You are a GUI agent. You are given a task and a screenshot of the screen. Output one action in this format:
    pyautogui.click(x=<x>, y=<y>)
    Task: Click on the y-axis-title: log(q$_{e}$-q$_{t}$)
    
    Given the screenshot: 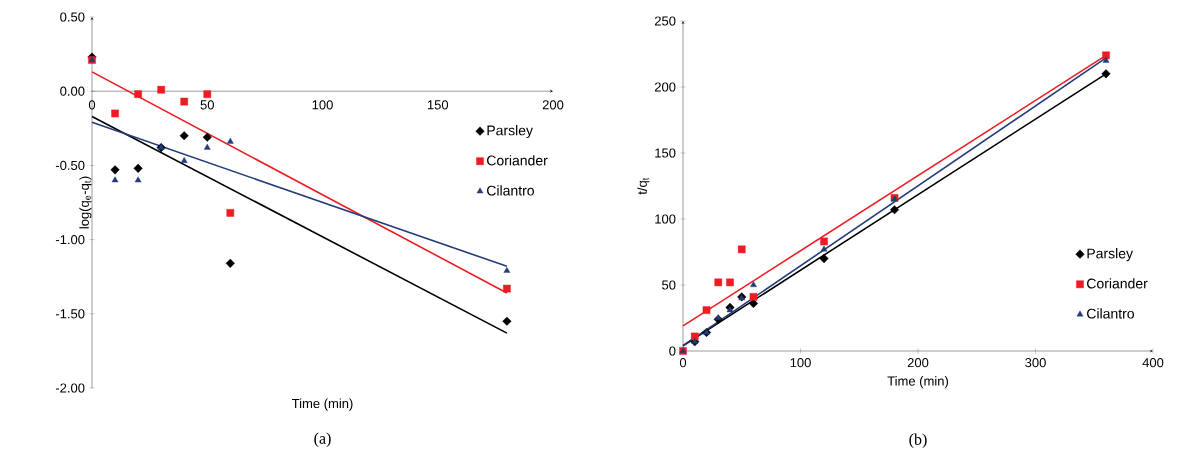 What is the action you would take?
    pyautogui.click(x=85, y=202)
    